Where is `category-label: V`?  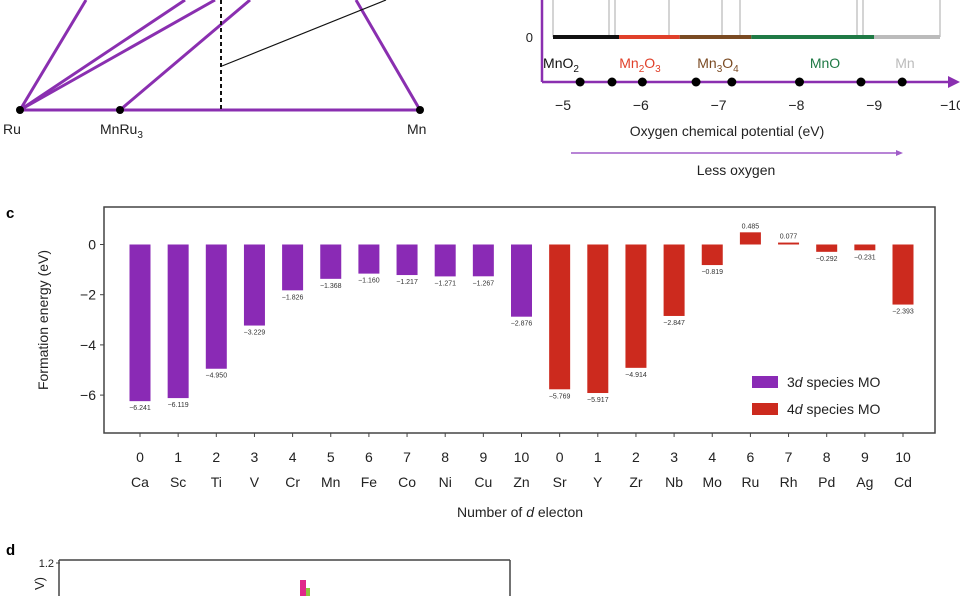 category-label: V is located at coordinates (255, 482).